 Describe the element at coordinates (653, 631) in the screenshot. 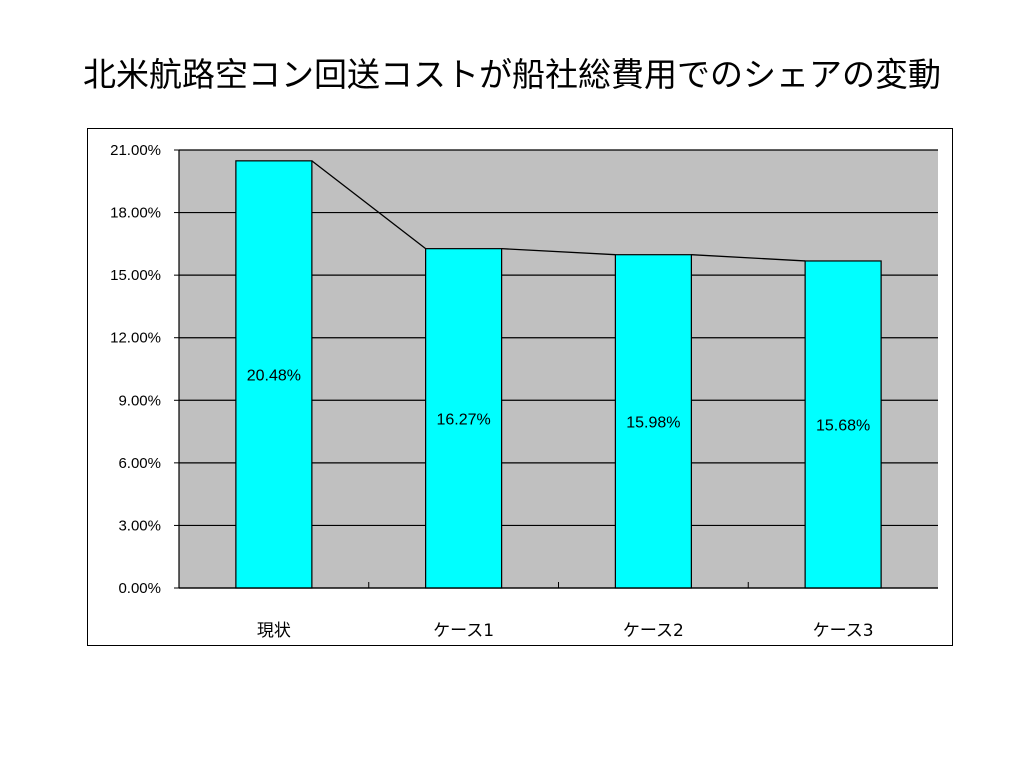

I see `x-tick-label: ケース2` at that location.